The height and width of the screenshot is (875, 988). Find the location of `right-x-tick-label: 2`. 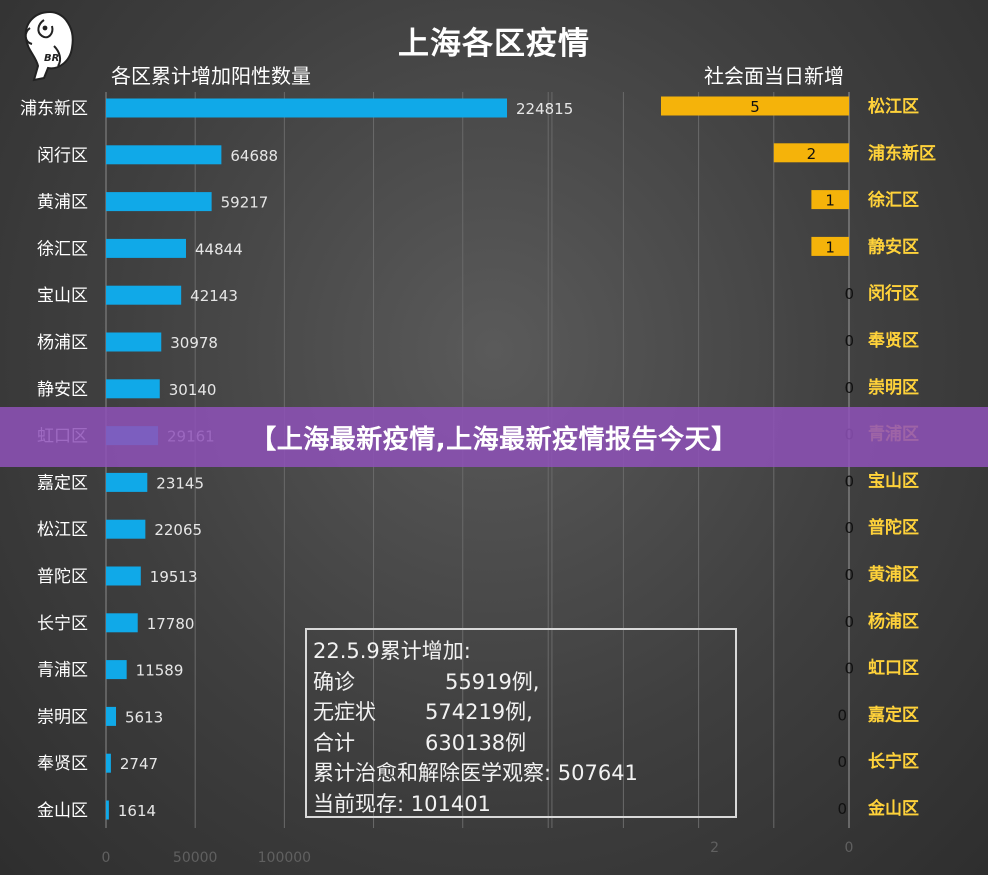

right-x-tick-label: 2 is located at coordinates (714, 848).